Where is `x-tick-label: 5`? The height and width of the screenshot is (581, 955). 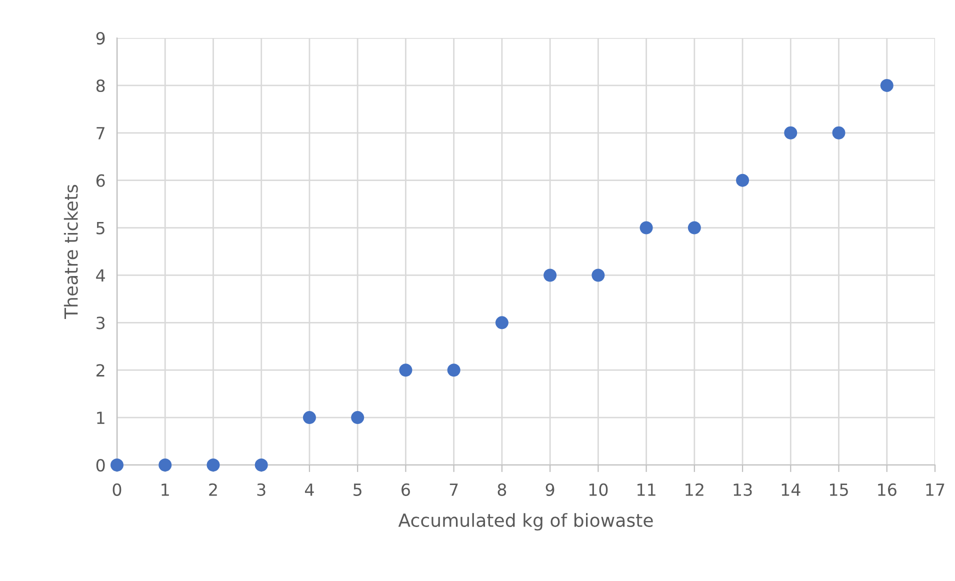
x-tick-label: 5 is located at coordinates (358, 490).